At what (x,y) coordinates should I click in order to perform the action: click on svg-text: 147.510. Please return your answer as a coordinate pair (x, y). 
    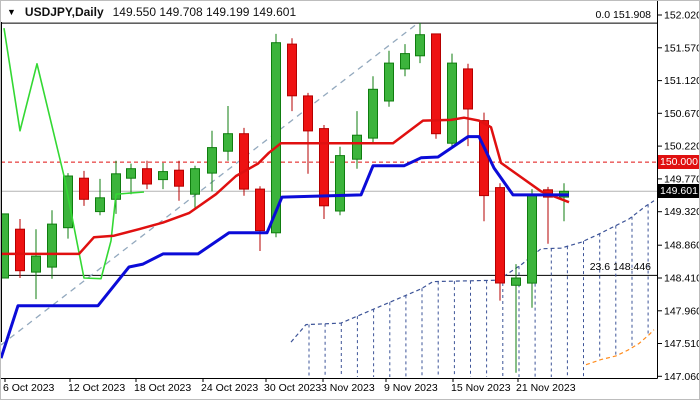
    Looking at the image, I should click on (682, 344).